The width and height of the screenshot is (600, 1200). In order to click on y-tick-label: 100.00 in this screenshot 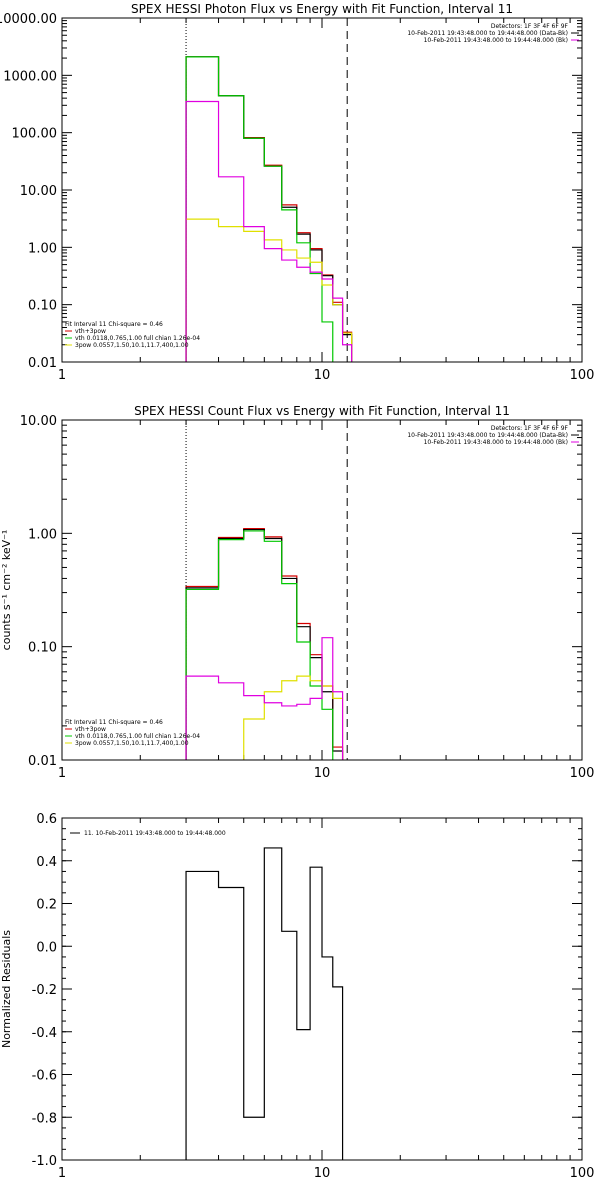, I will do `click(35, 134)`.